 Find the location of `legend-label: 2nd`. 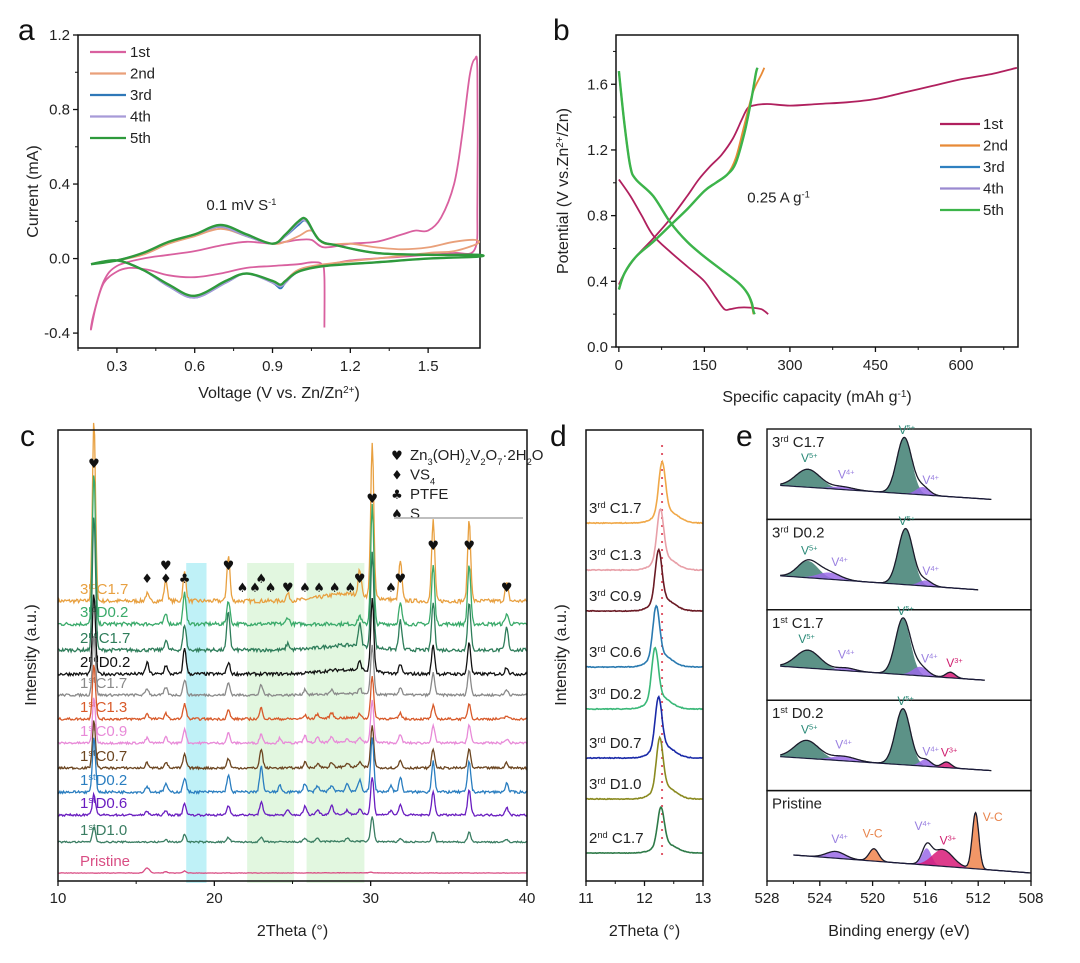

legend-label: 2nd is located at coordinates (142, 74).